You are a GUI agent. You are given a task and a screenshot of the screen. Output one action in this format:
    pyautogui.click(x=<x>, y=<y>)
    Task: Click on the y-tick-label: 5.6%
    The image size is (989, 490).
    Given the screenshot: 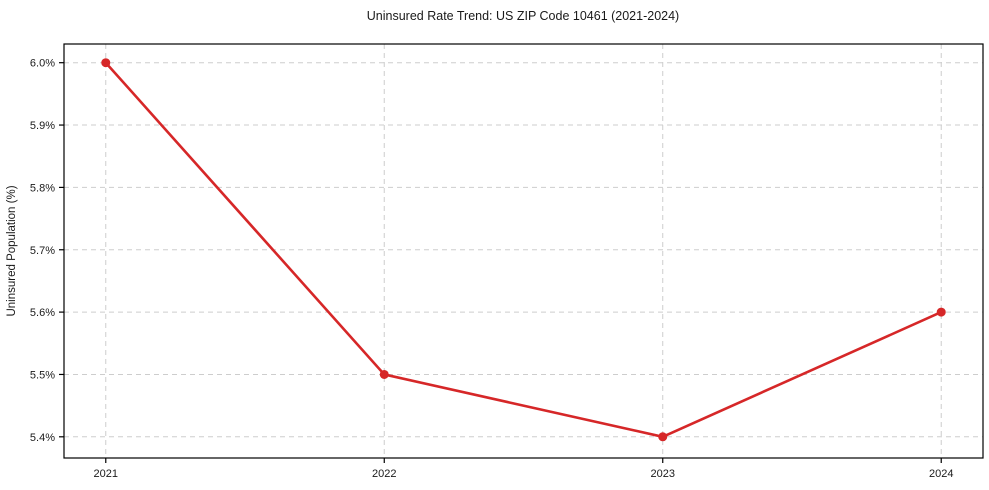 What is the action you would take?
    pyautogui.click(x=42, y=313)
    